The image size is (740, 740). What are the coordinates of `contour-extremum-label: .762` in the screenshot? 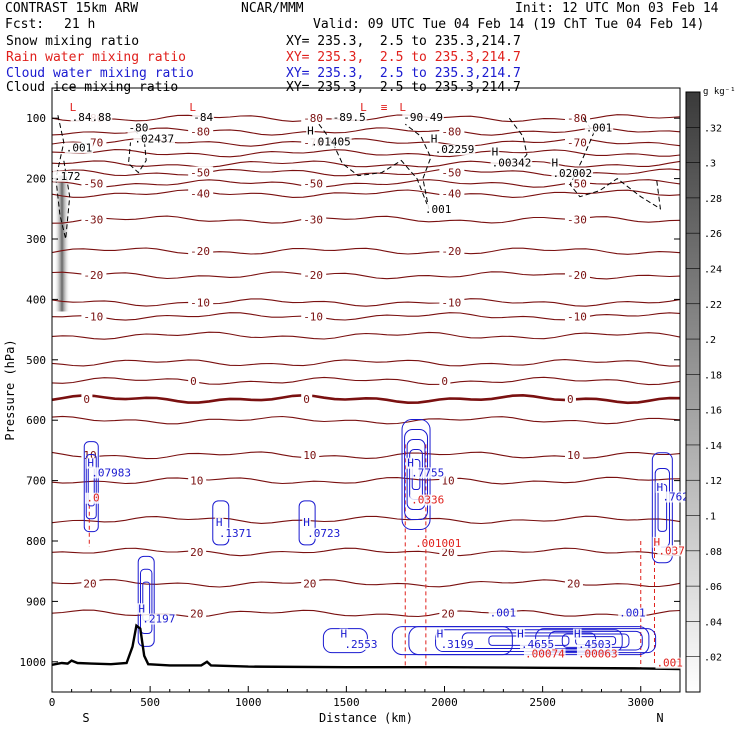 It's located at (675, 497).